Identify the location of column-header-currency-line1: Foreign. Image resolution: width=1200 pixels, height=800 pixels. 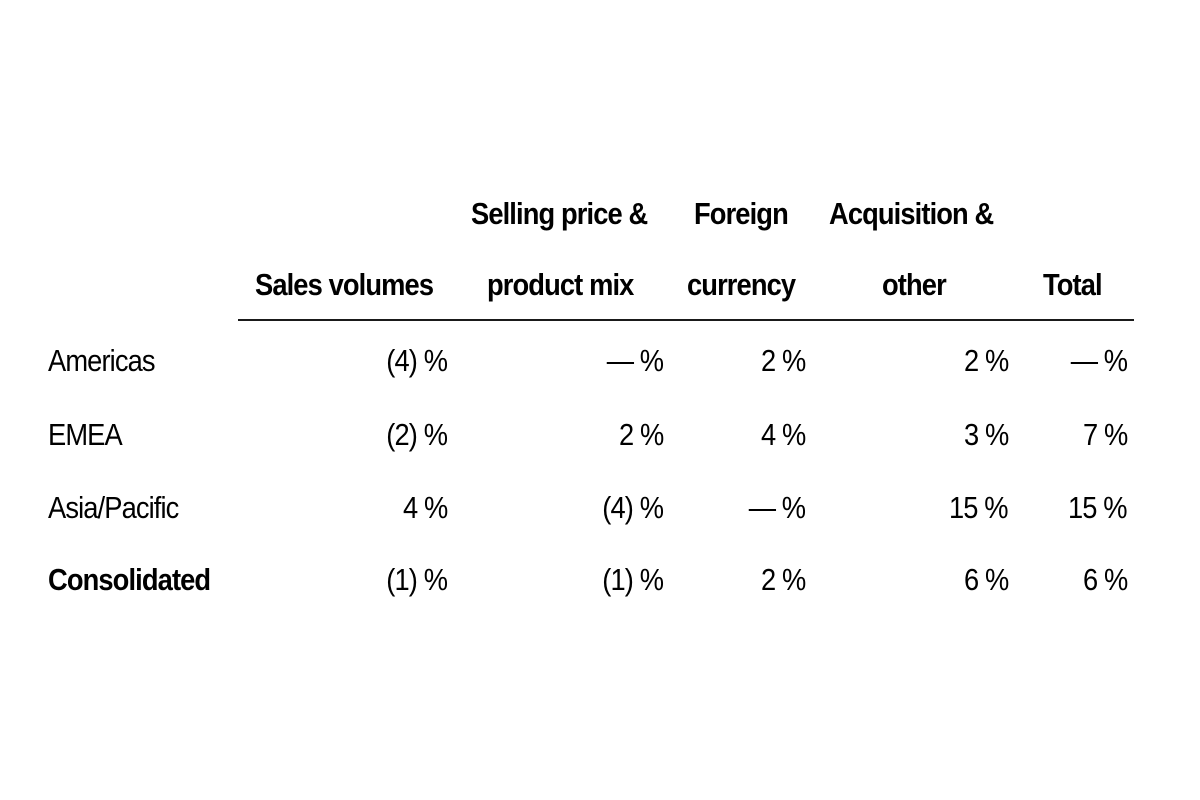
(741, 213).